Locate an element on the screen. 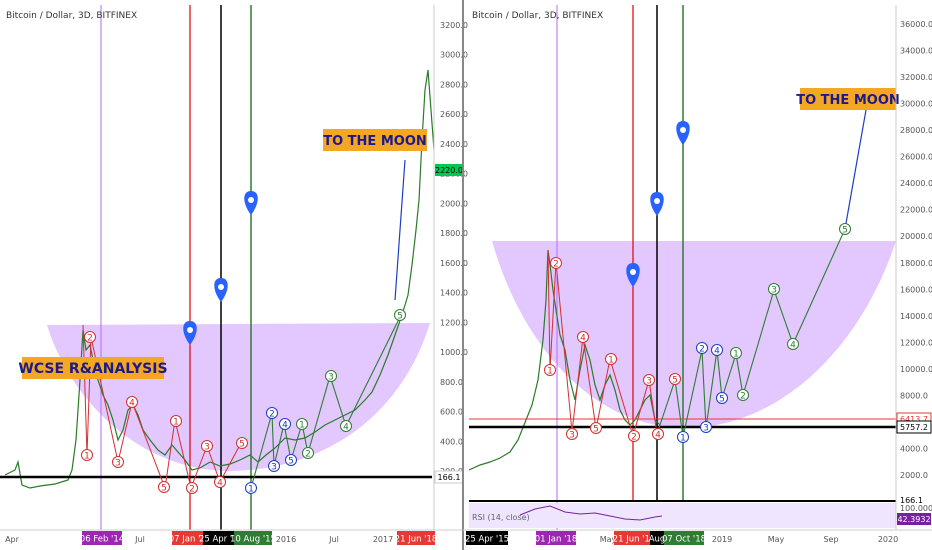 This screenshot has height=550, width=932. price-tick-left-9: 1400.0 is located at coordinates (454, 293).